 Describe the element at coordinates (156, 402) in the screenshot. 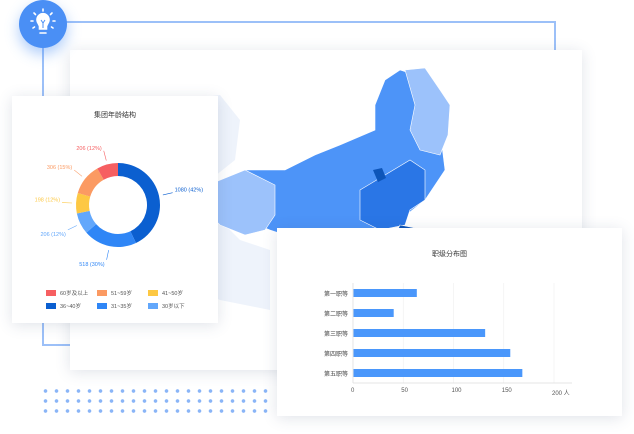

I see `dot-pattern` at that location.